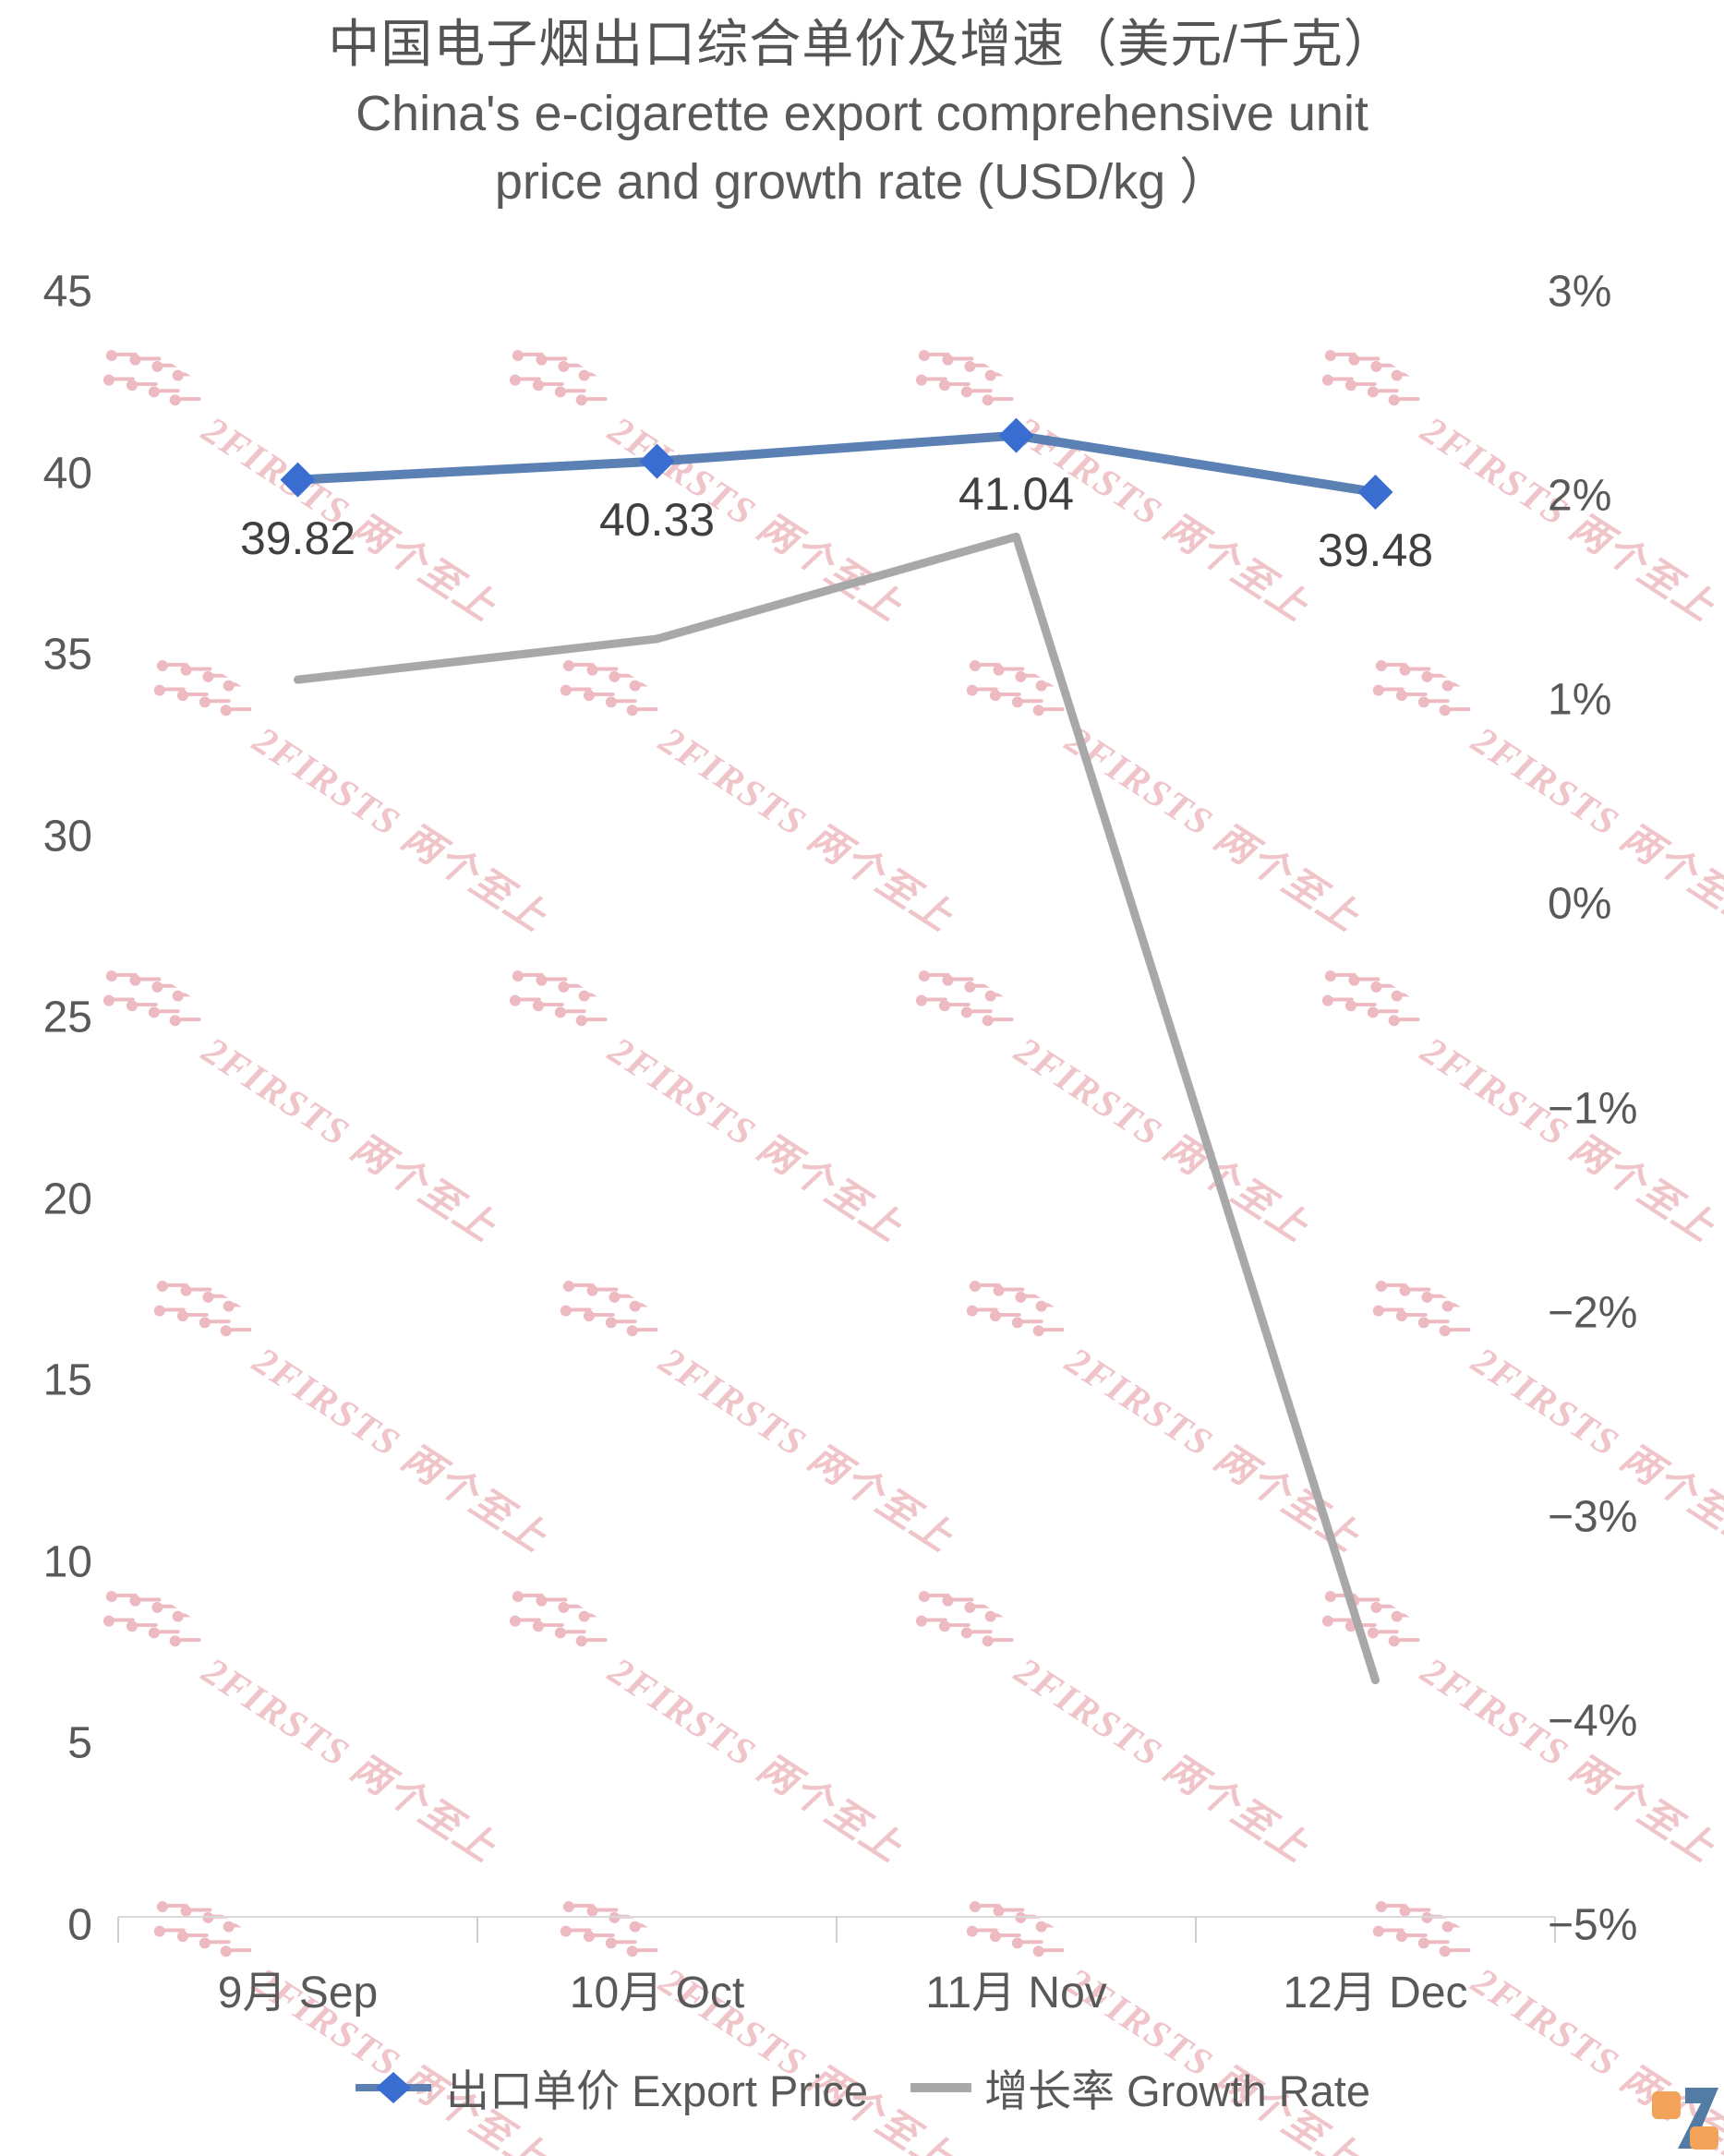  Describe the element at coordinates (1580, 496) in the screenshot. I see `right-axis-tick: 2%` at that location.